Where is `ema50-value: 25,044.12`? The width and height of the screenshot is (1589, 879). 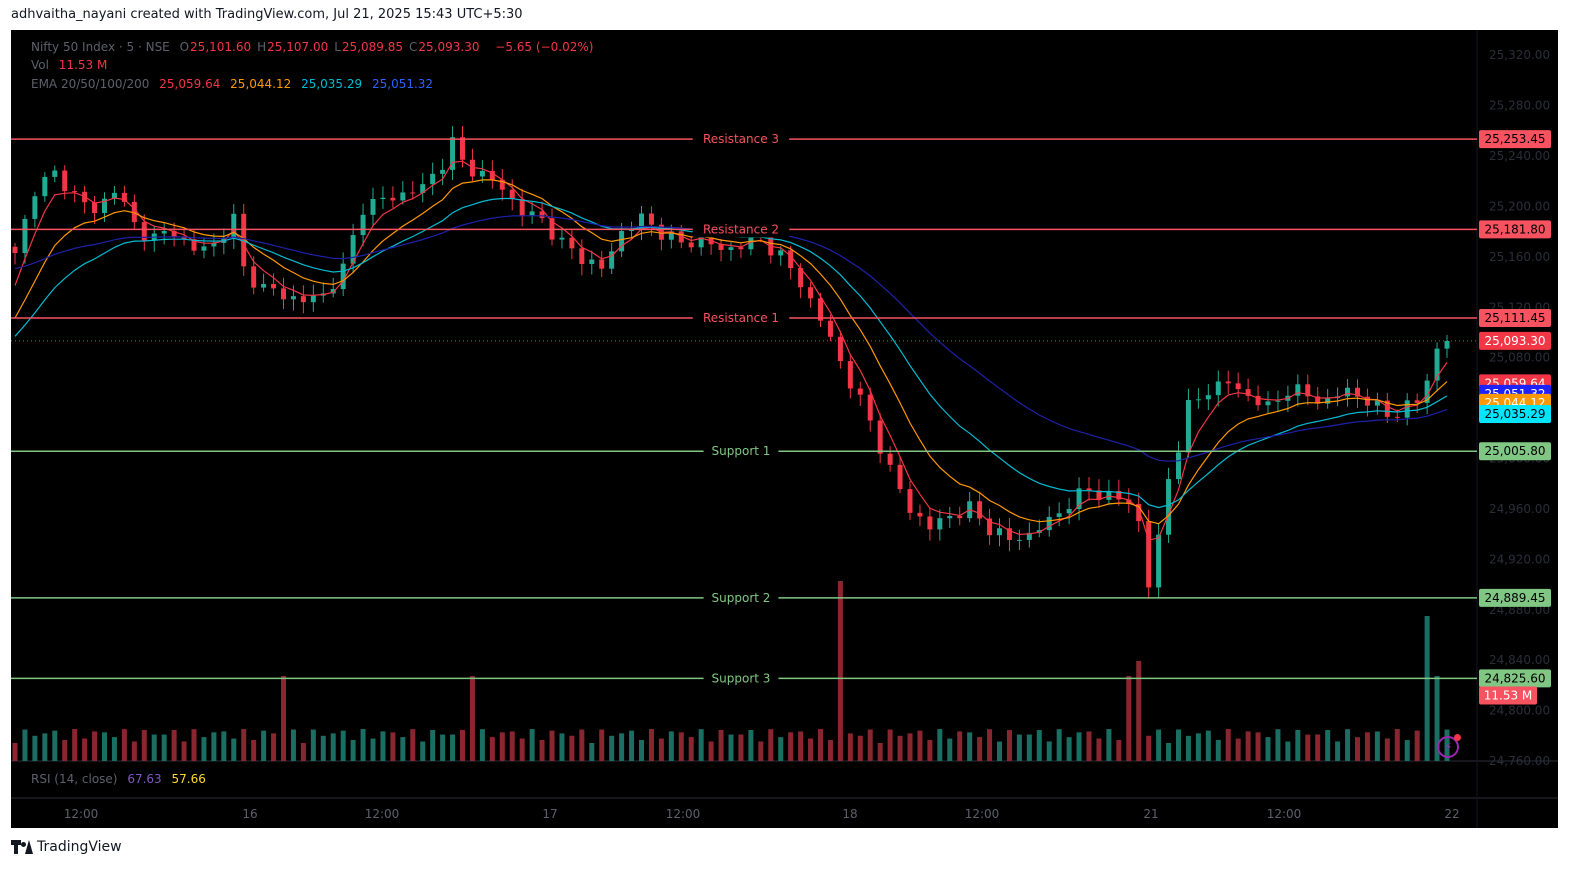
ema50-value: 25,044.12 is located at coordinates (261, 84).